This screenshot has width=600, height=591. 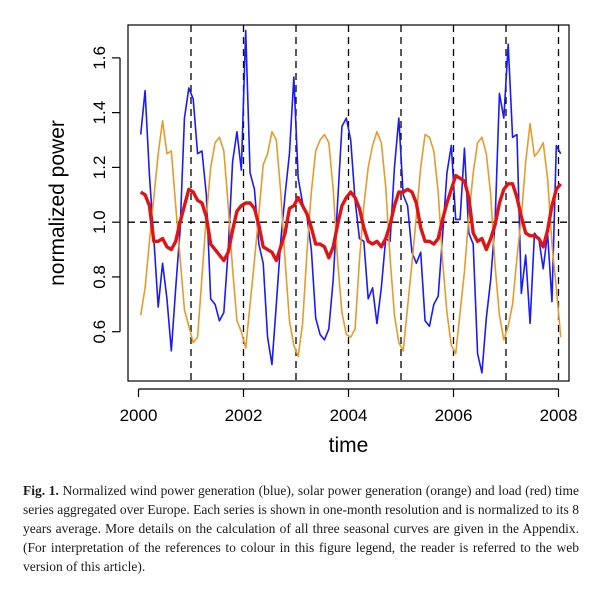 I want to click on x-tick-label: 2008, so click(x=559, y=415).